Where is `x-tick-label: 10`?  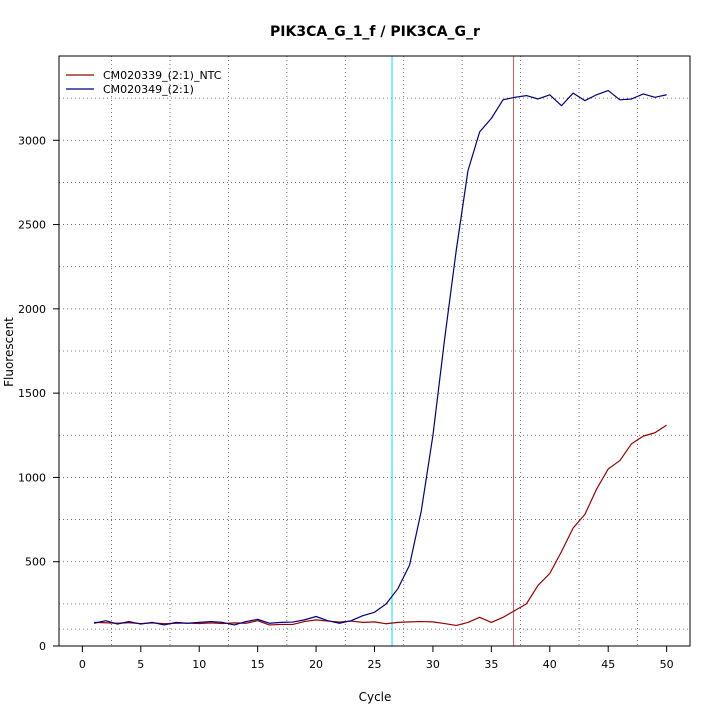
x-tick-label: 10 is located at coordinates (199, 664).